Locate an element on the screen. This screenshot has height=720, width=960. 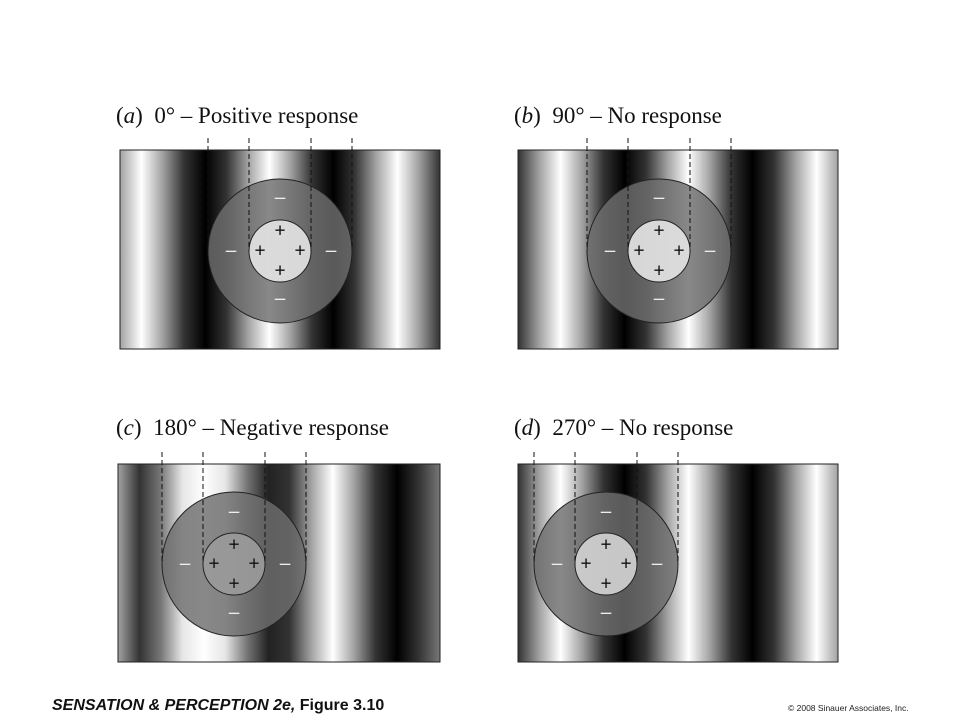
panel-b-letter: b is located at coordinates (527, 115).